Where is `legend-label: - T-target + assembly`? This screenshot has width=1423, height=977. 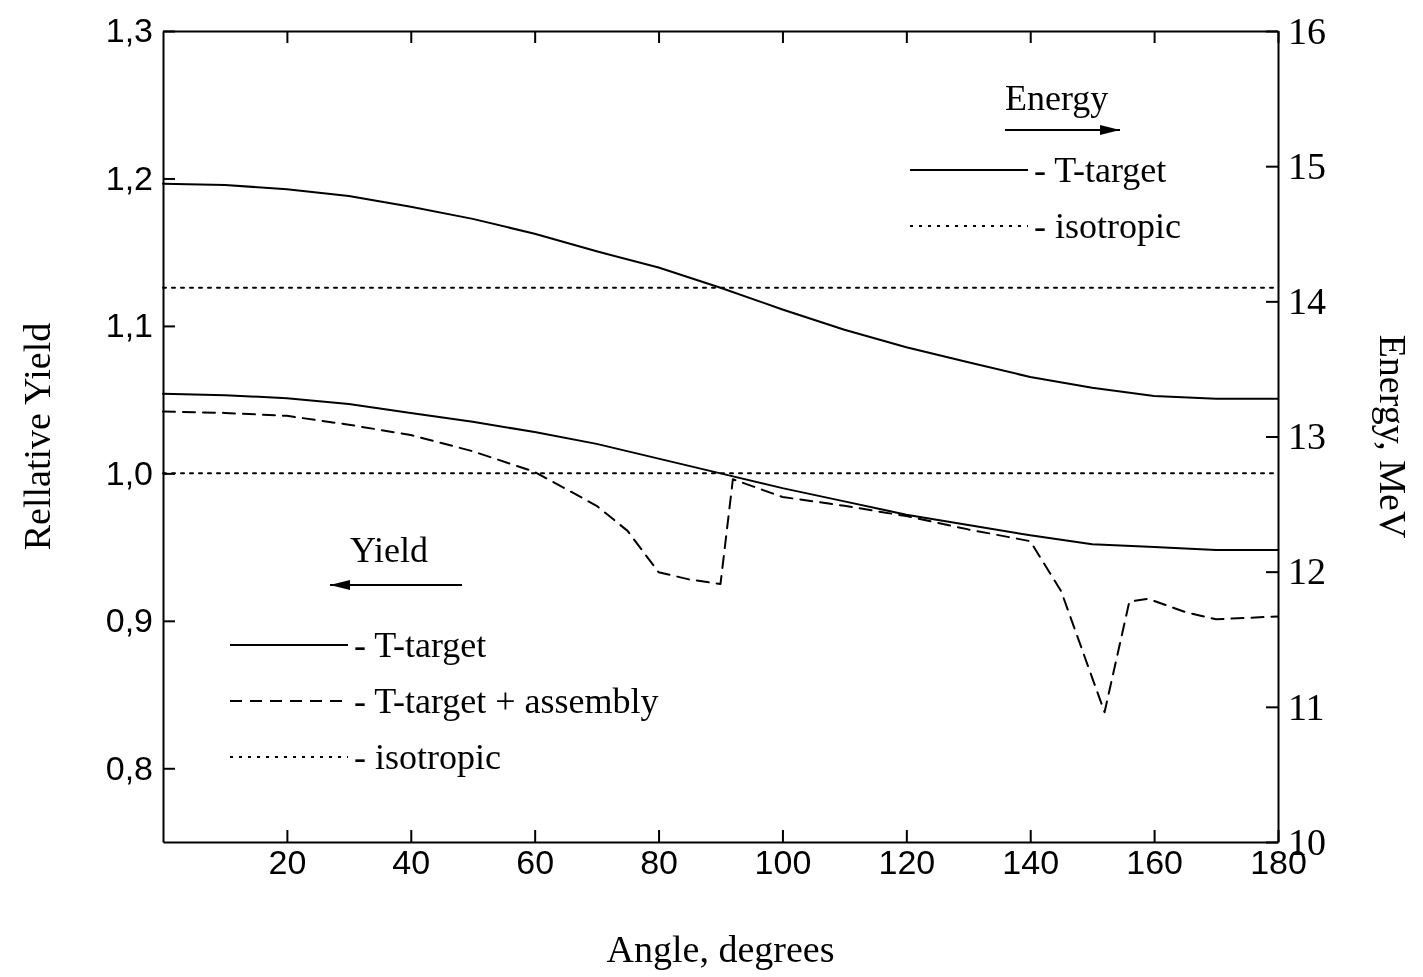 legend-label: - T-target + assembly is located at coordinates (506, 701).